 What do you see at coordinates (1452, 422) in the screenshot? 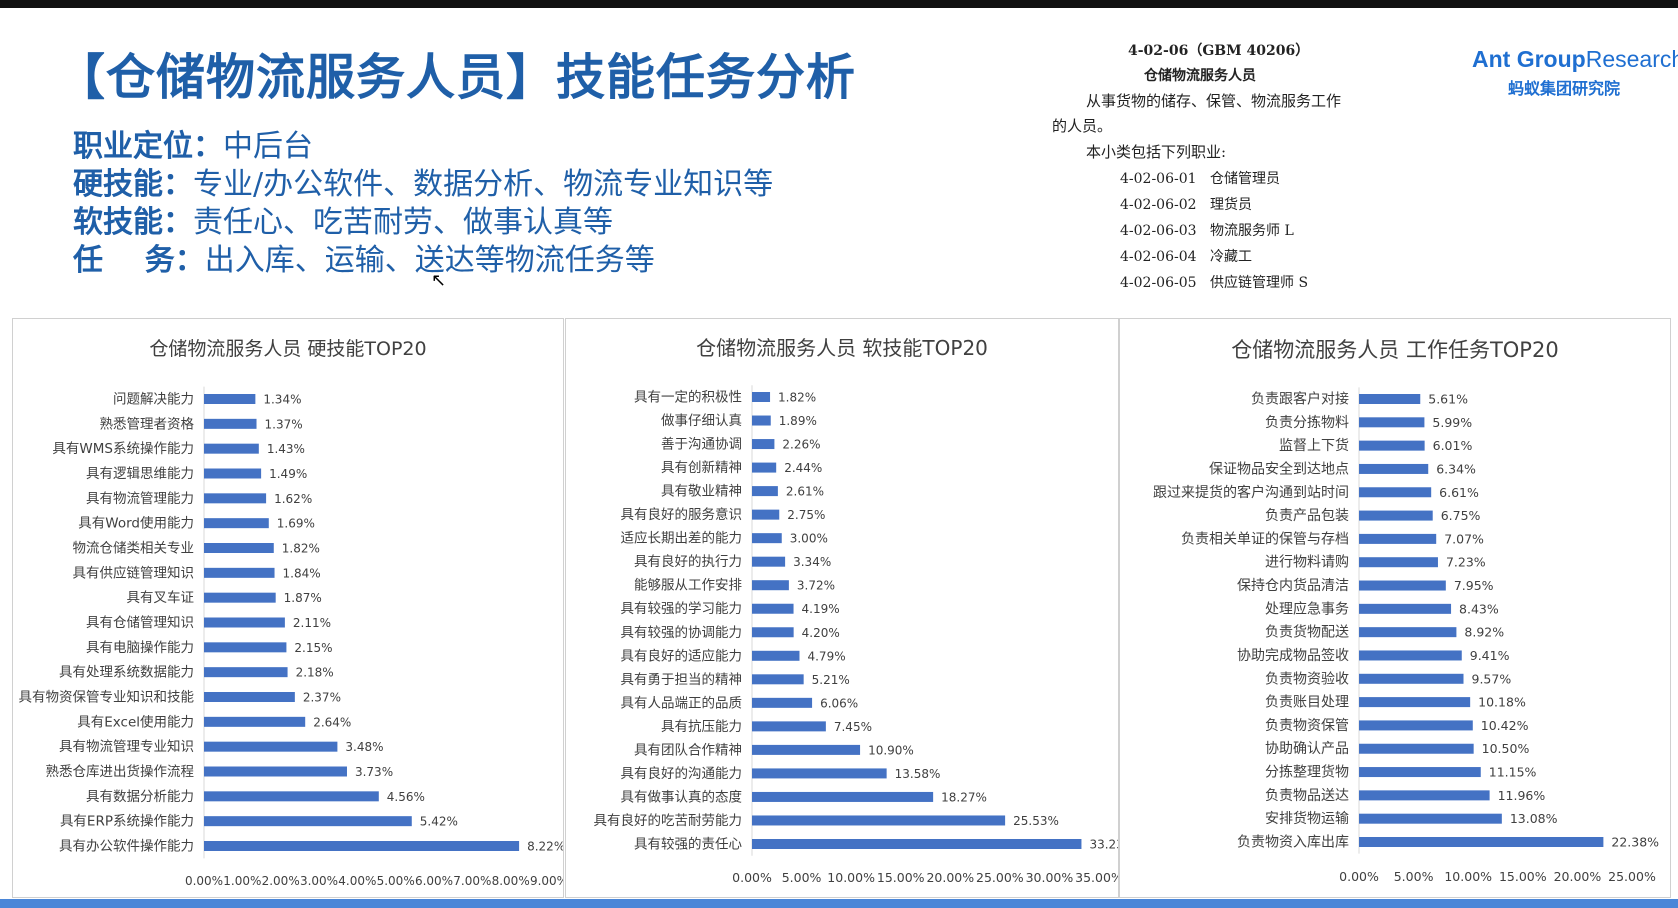
I see `data-label: 5.99%` at bounding box center [1452, 422].